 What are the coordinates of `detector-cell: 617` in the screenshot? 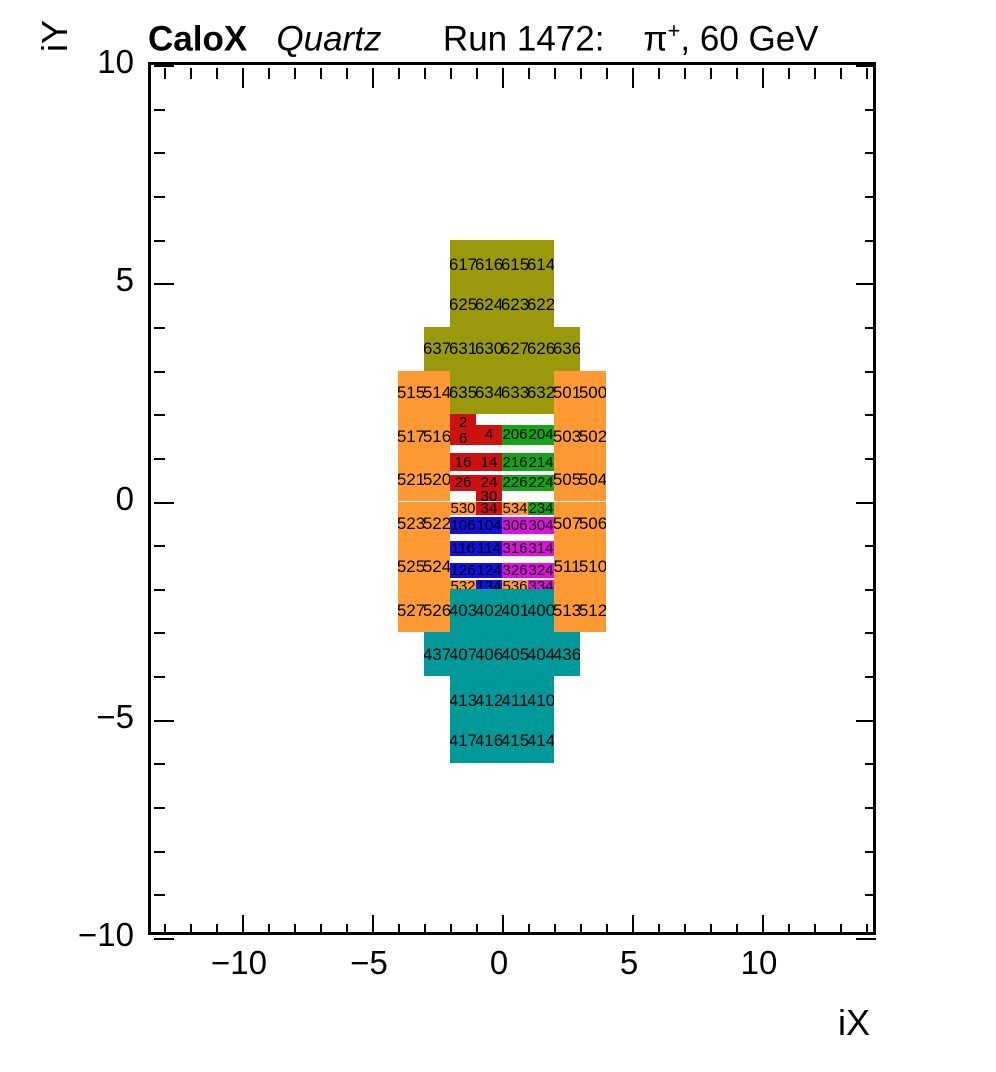 It's located at (463, 283).